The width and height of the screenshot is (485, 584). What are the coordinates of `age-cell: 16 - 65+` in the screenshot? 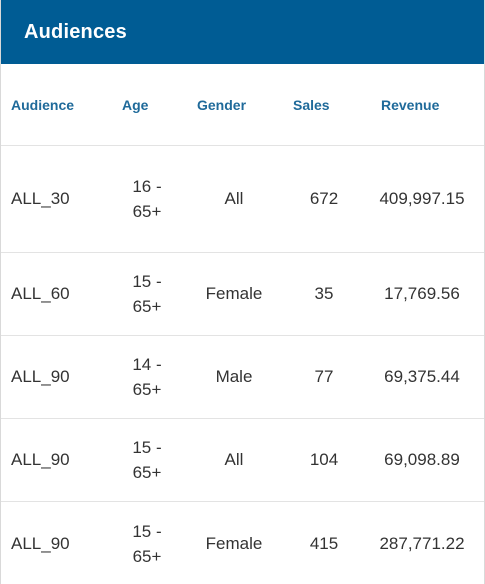 It's located at (147, 199).